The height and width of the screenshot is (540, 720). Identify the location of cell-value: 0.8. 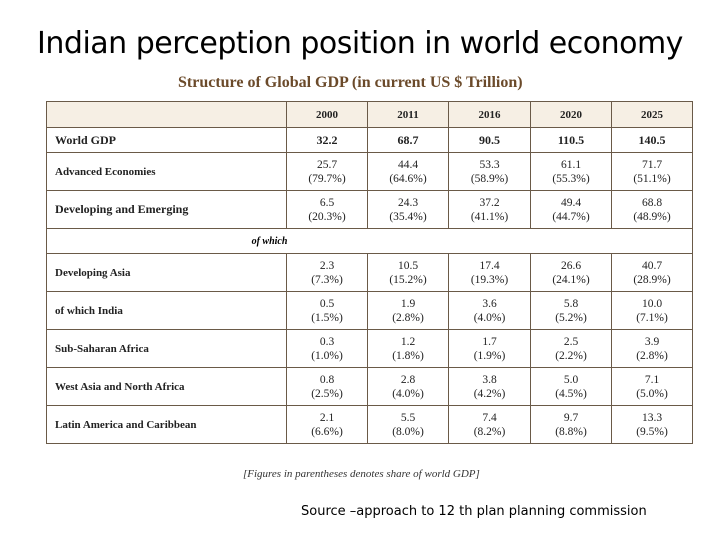
(327, 379).